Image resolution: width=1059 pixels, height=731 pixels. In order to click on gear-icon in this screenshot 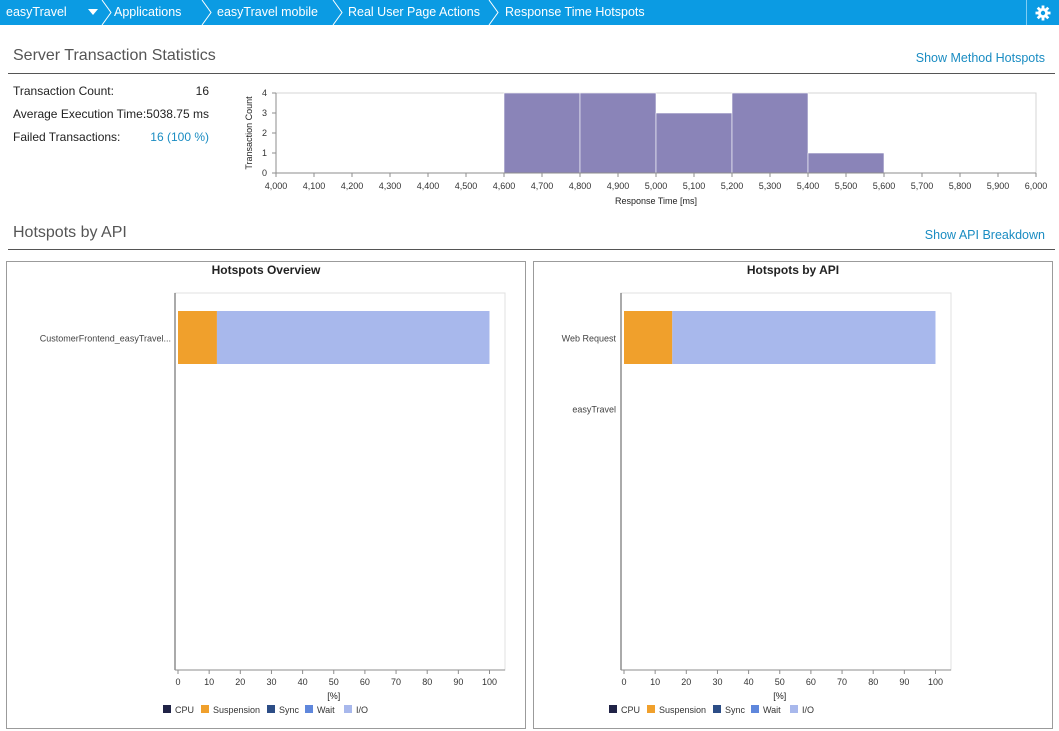, I will do `click(1043, 12)`.